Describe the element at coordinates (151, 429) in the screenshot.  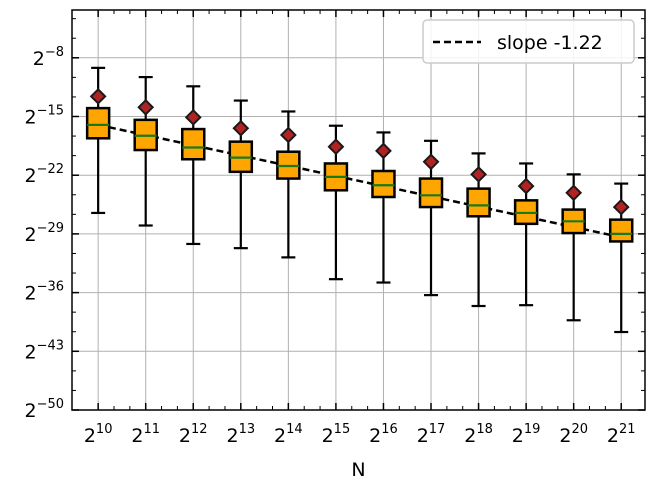
I see `x-tick-label-exponent: 11` at that location.